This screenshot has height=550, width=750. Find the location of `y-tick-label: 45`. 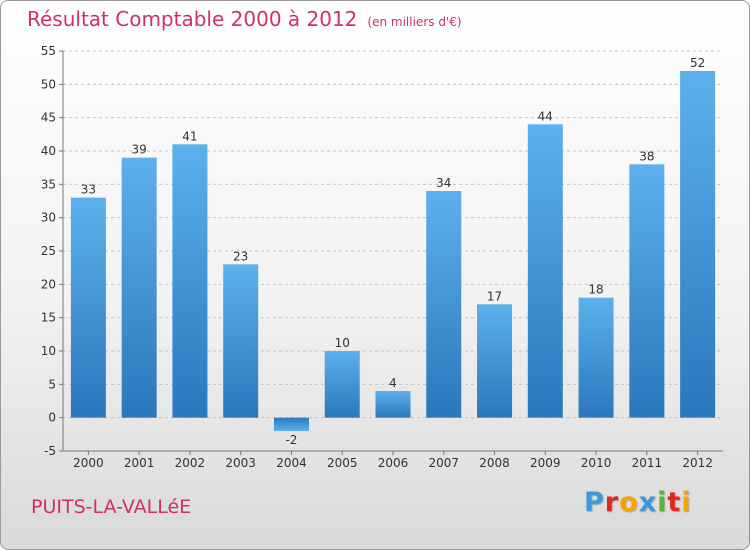

y-tick-label: 45 is located at coordinates (48, 118).